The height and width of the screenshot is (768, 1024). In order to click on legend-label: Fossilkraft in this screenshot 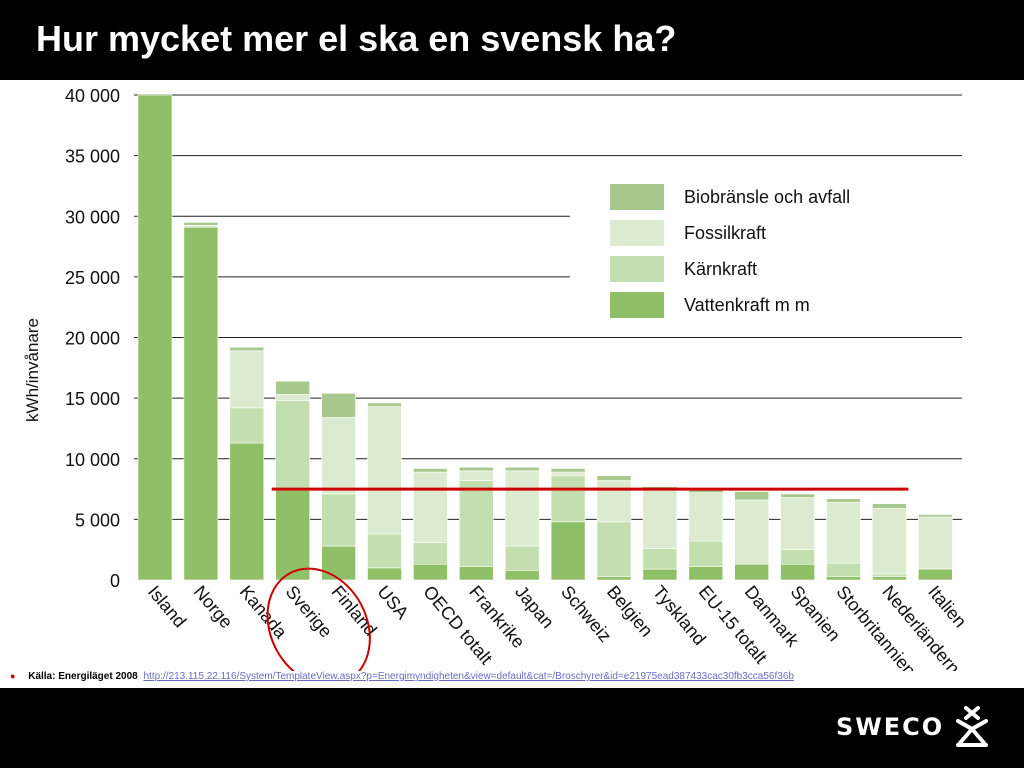, I will do `click(725, 233)`.